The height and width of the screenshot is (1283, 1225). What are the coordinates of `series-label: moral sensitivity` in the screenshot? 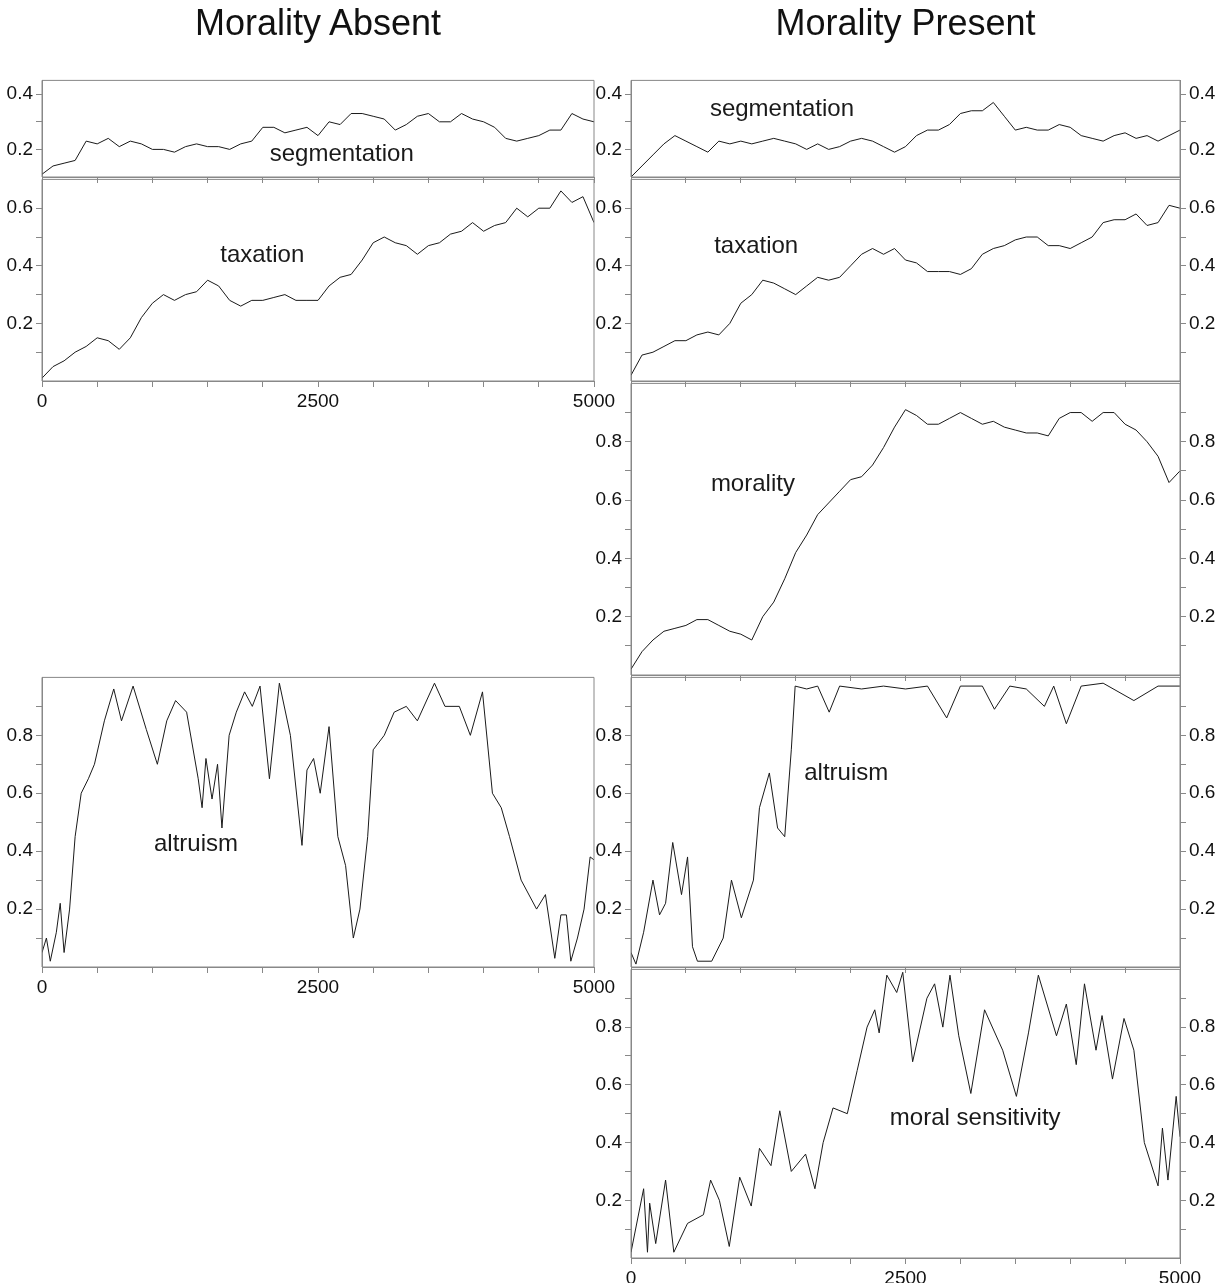 It's located at (975, 1116).